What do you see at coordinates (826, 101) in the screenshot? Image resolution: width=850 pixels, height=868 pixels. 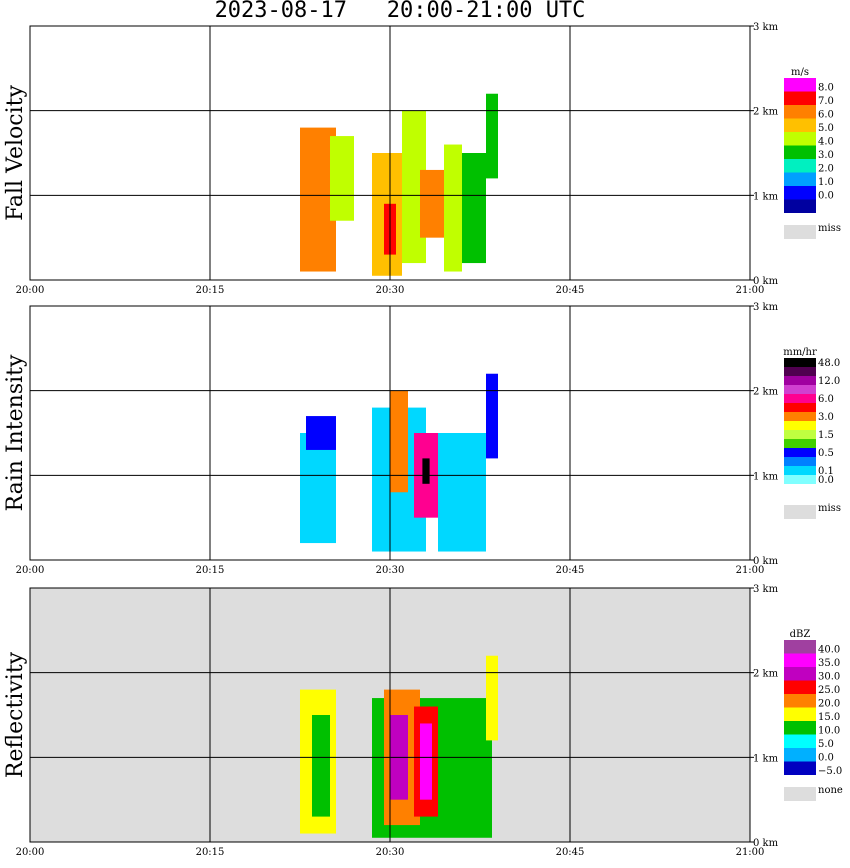 I see `legend-label: 7.0` at bounding box center [826, 101].